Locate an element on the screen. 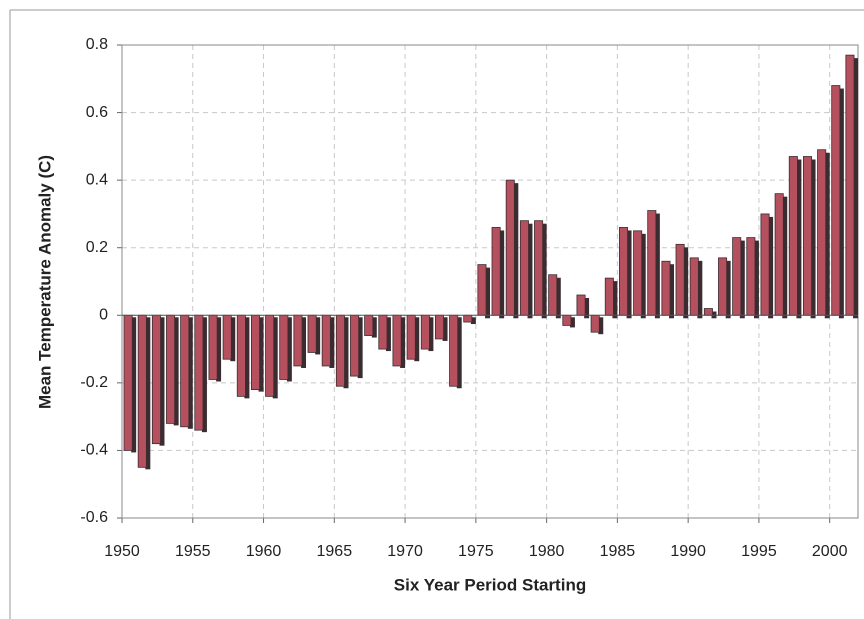 The height and width of the screenshot is (619, 864). x-tick-label: 1990 is located at coordinates (688, 551).